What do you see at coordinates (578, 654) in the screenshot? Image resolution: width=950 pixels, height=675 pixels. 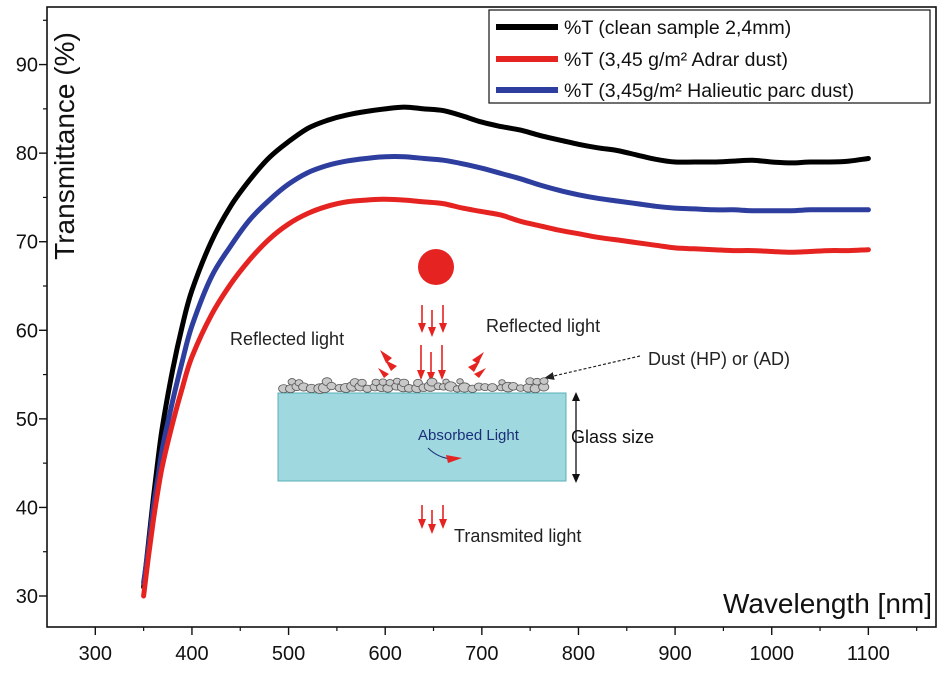 I see `x-tick-label: 800` at bounding box center [578, 654].